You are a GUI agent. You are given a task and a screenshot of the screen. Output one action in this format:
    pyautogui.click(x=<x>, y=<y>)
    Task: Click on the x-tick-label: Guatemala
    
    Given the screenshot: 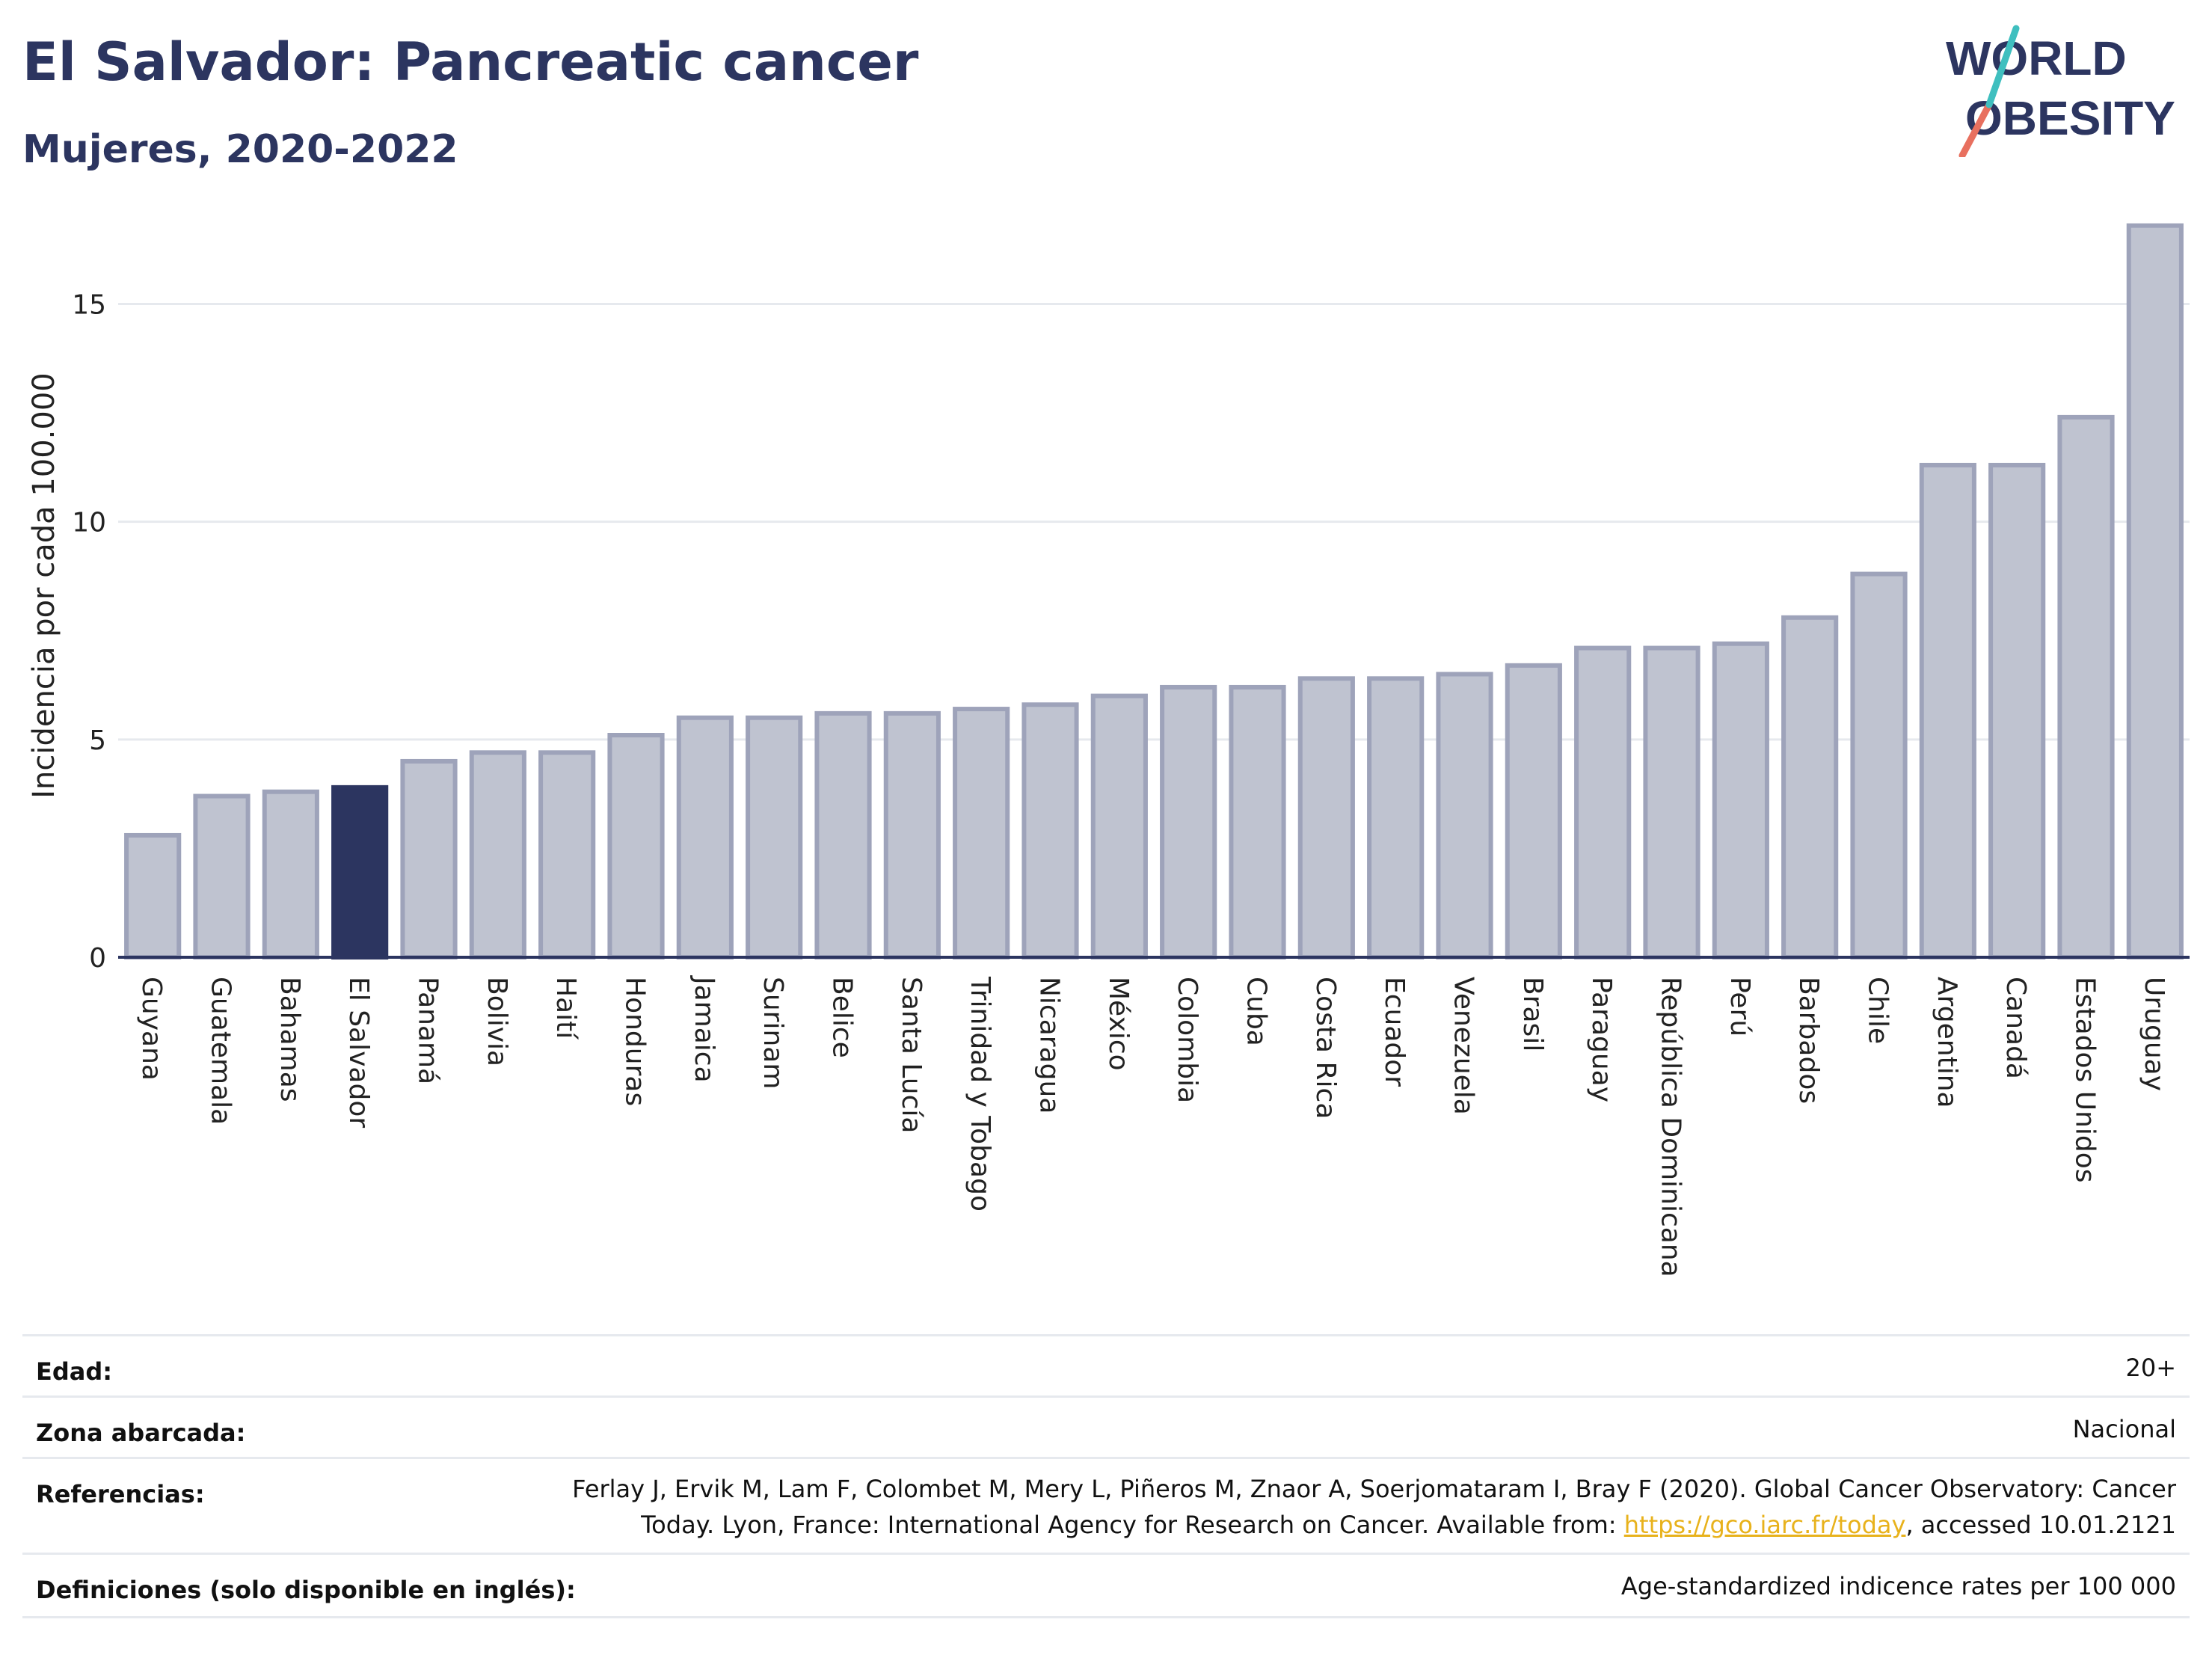 What is the action you would take?
    pyautogui.click(x=221, y=1051)
    